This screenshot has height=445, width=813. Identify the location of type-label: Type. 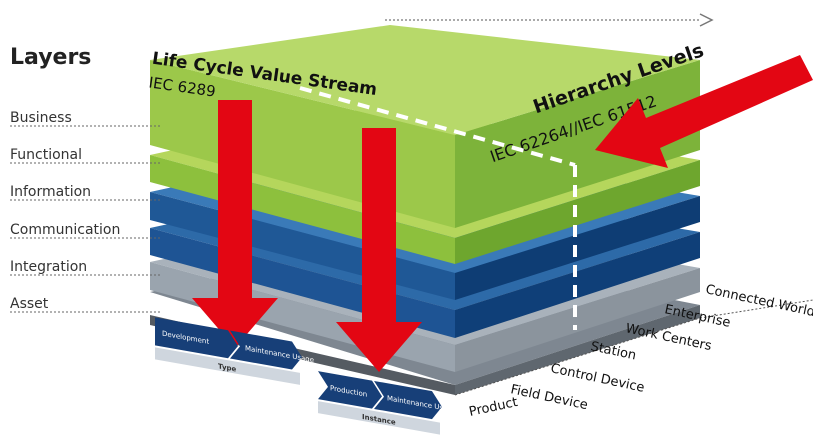
(227, 367).